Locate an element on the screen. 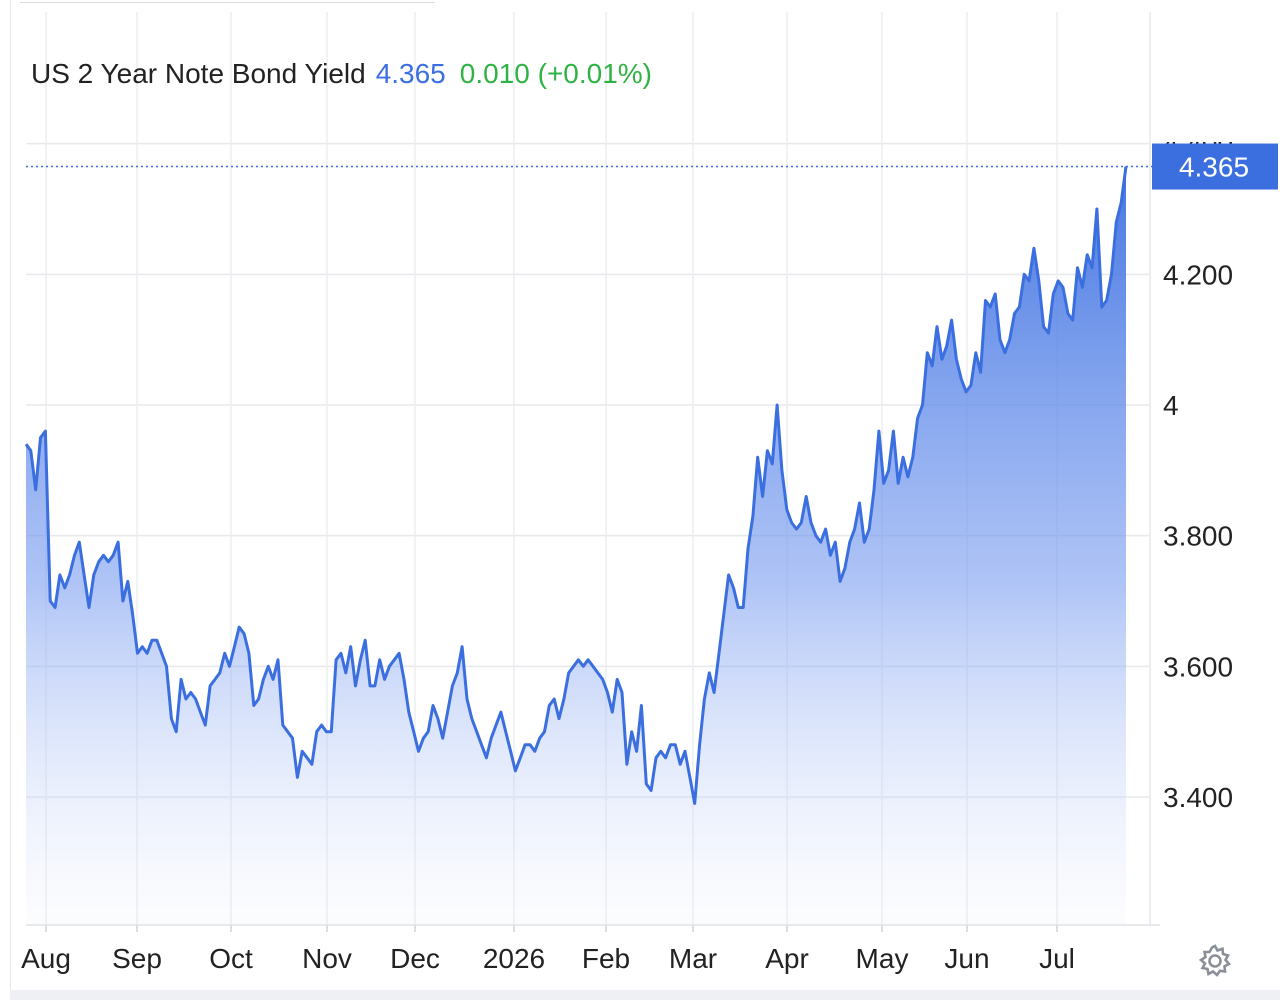 This screenshot has height=1000, width=1280. y-tick-label: 4 is located at coordinates (1171, 405).